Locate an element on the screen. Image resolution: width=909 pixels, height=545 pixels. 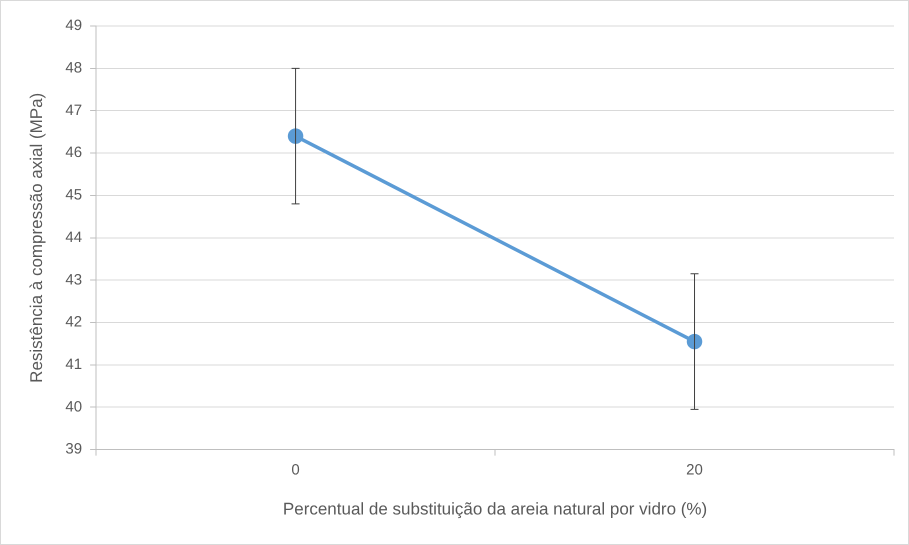
y-axis-title: Resistência à compressão axial (MPa) is located at coordinates (36, 237).